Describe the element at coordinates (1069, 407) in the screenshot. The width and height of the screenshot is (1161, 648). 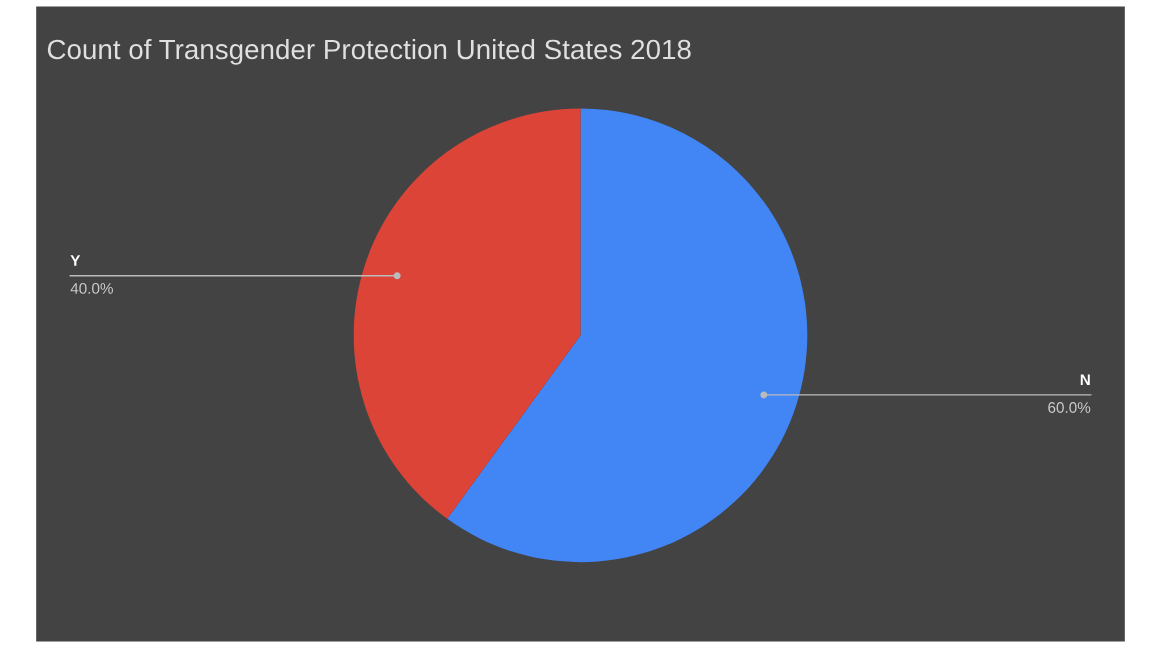
I see `data-label: 60.0%` at that location.